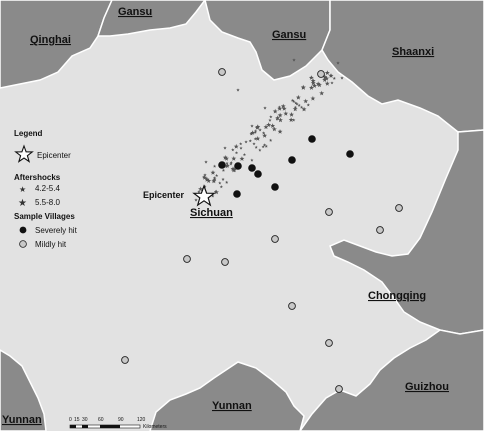 The height and width of the screenshot is (431, 484). Describe the element at coordinates (101, 420) in the screenshot. I see `scale-tick-60: 60` at that location.